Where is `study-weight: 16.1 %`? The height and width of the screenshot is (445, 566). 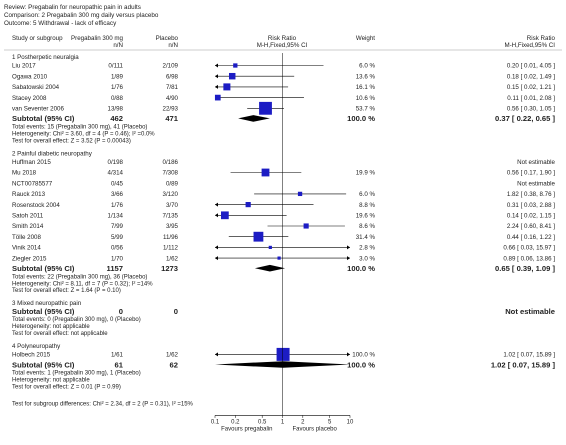
study-weight: 16.1 % is located at coordinates (366, 87).